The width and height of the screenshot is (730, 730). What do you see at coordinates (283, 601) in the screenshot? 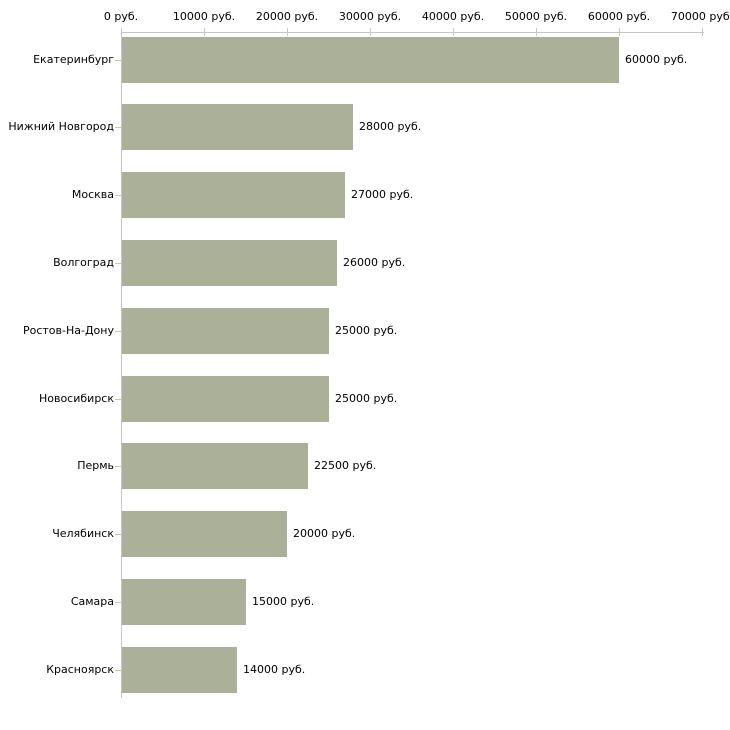
I see `bar-value-label: 15000 руб.` at bounding box center [283, 601].